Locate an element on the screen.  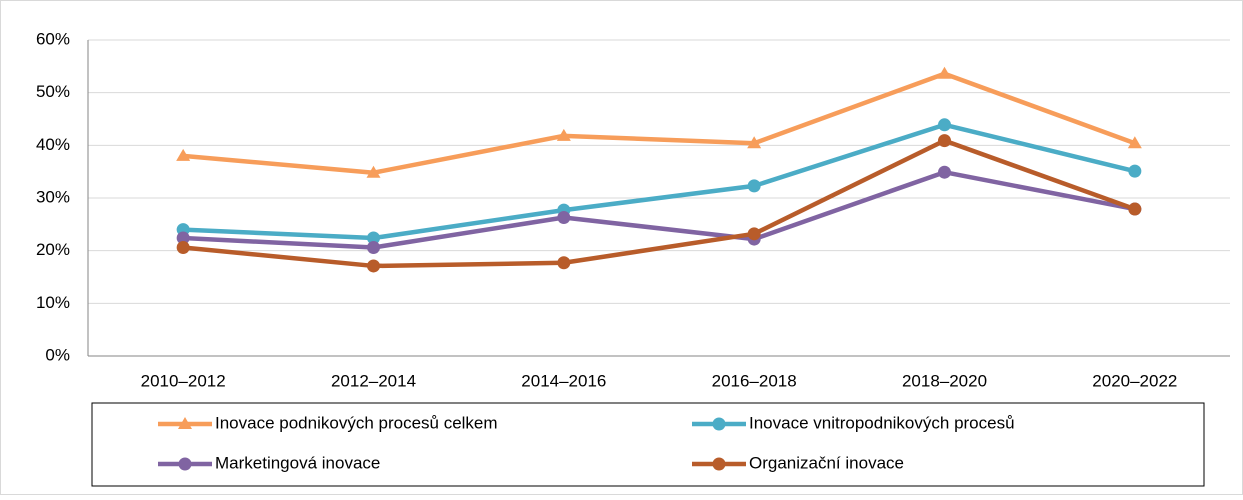
x-tick-label: 2020–2022 is located at coordinates (1134, 380).